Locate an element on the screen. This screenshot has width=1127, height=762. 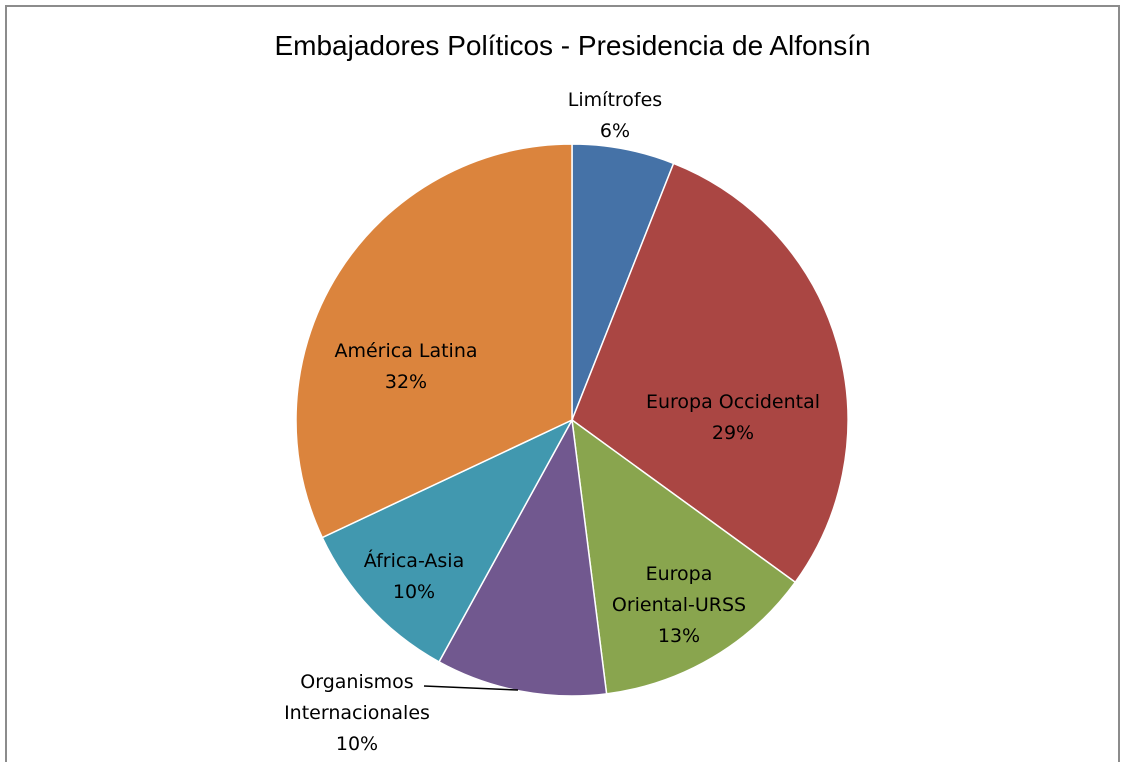
slice-label-4: Organismos Internacionales 10% is located at coordinates (357, 713).